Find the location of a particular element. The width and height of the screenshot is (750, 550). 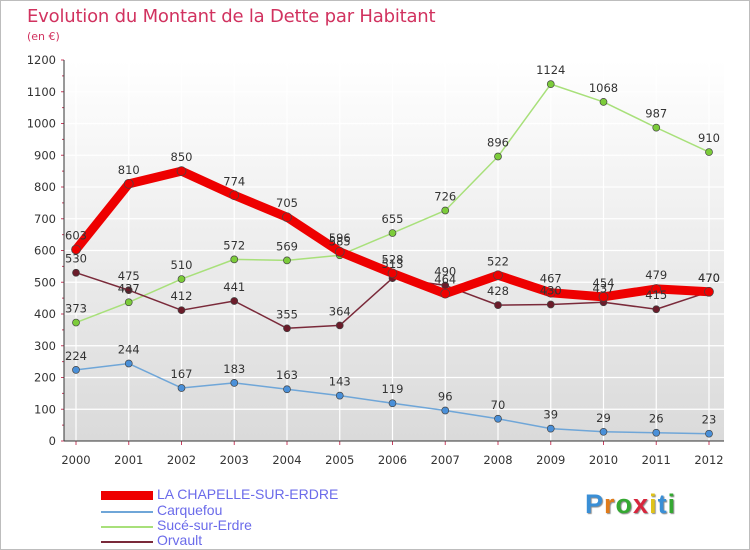

data-label-orvault: 530 is located at coordinates (76, 259).